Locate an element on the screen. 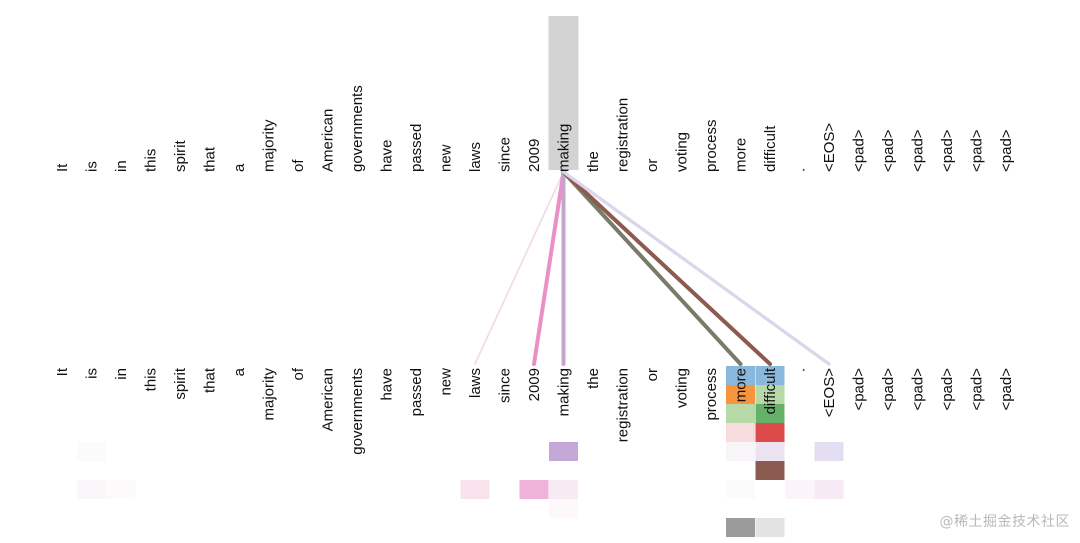  bottom-token-label: this is located at coordinates (151, 379).